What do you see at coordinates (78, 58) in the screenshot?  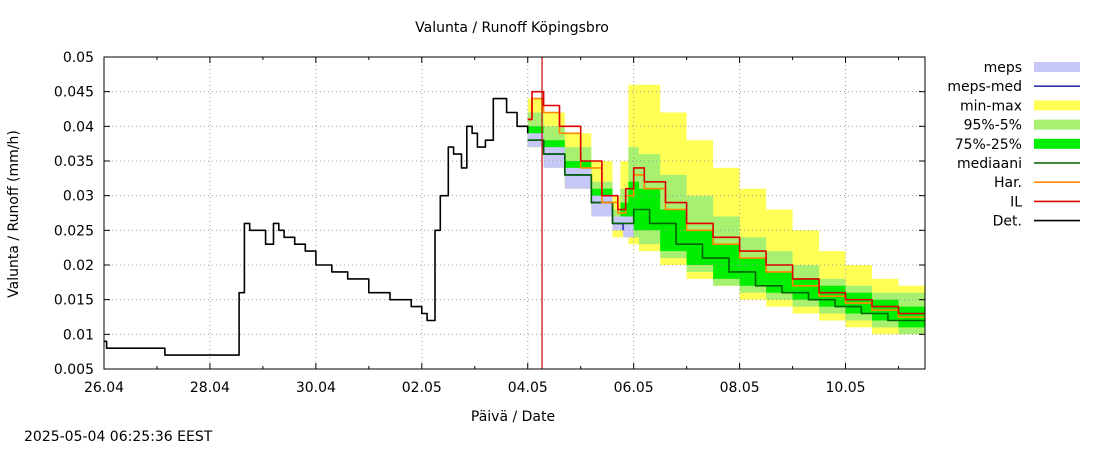 I see `y-tick-label: 0.05` at bounding box center [78, 58].